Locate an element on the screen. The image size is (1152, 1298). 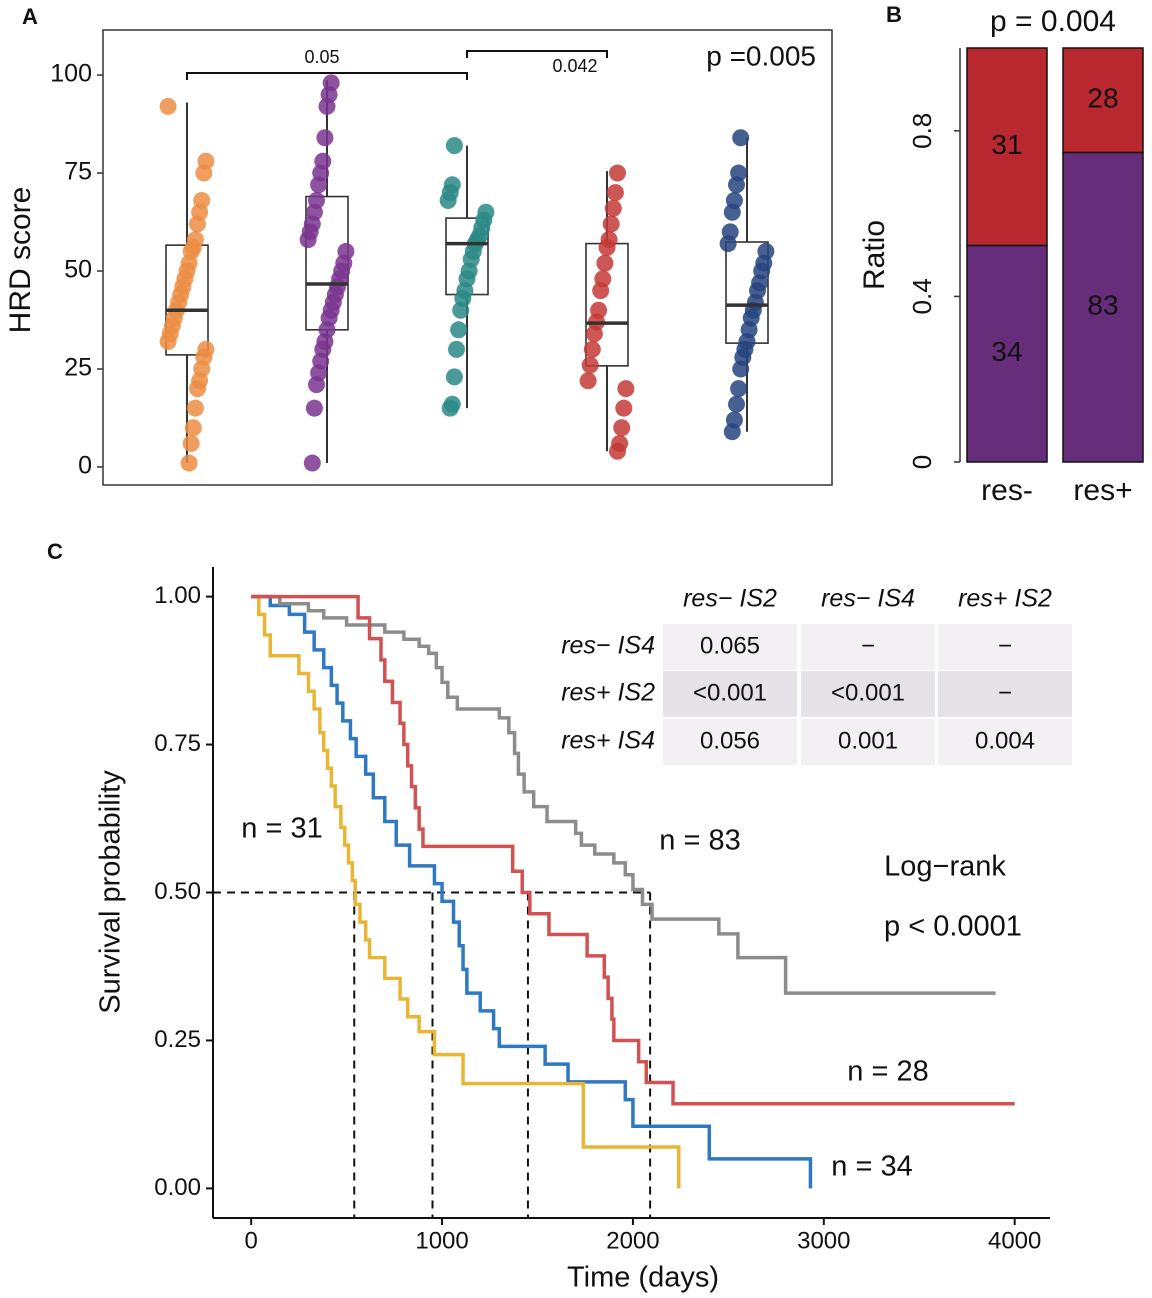
table-cell-text: 0.056 is located at coordinates (730, 740).